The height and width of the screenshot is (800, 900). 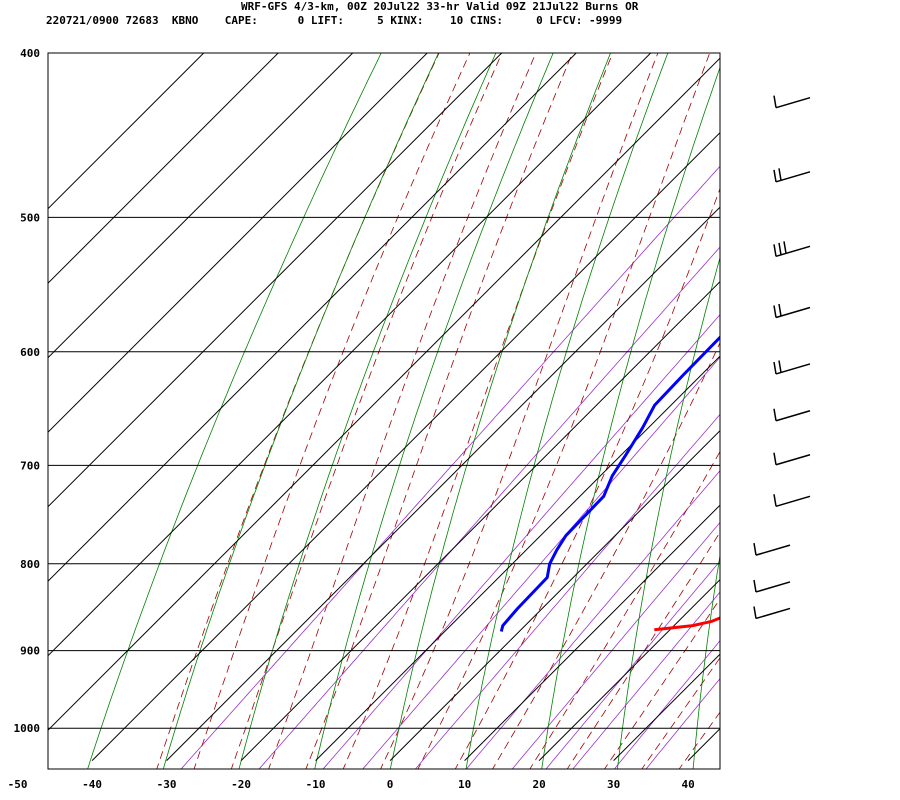 What do you see at coordinates (30, 465) in the screenshot?
I see `pressure-tick-label: 700` at bounding box center [30, 465].